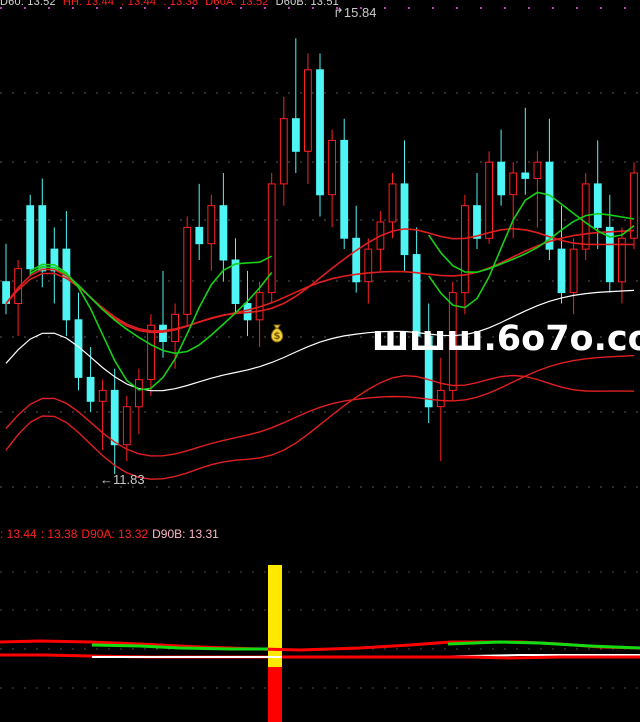 The height and width of the screenshot is (722, 640). What do you see at coordinates (338, 12) in the screenshot?
I see `high-arrow-icon: ↱` at bounding box center [338, 12].